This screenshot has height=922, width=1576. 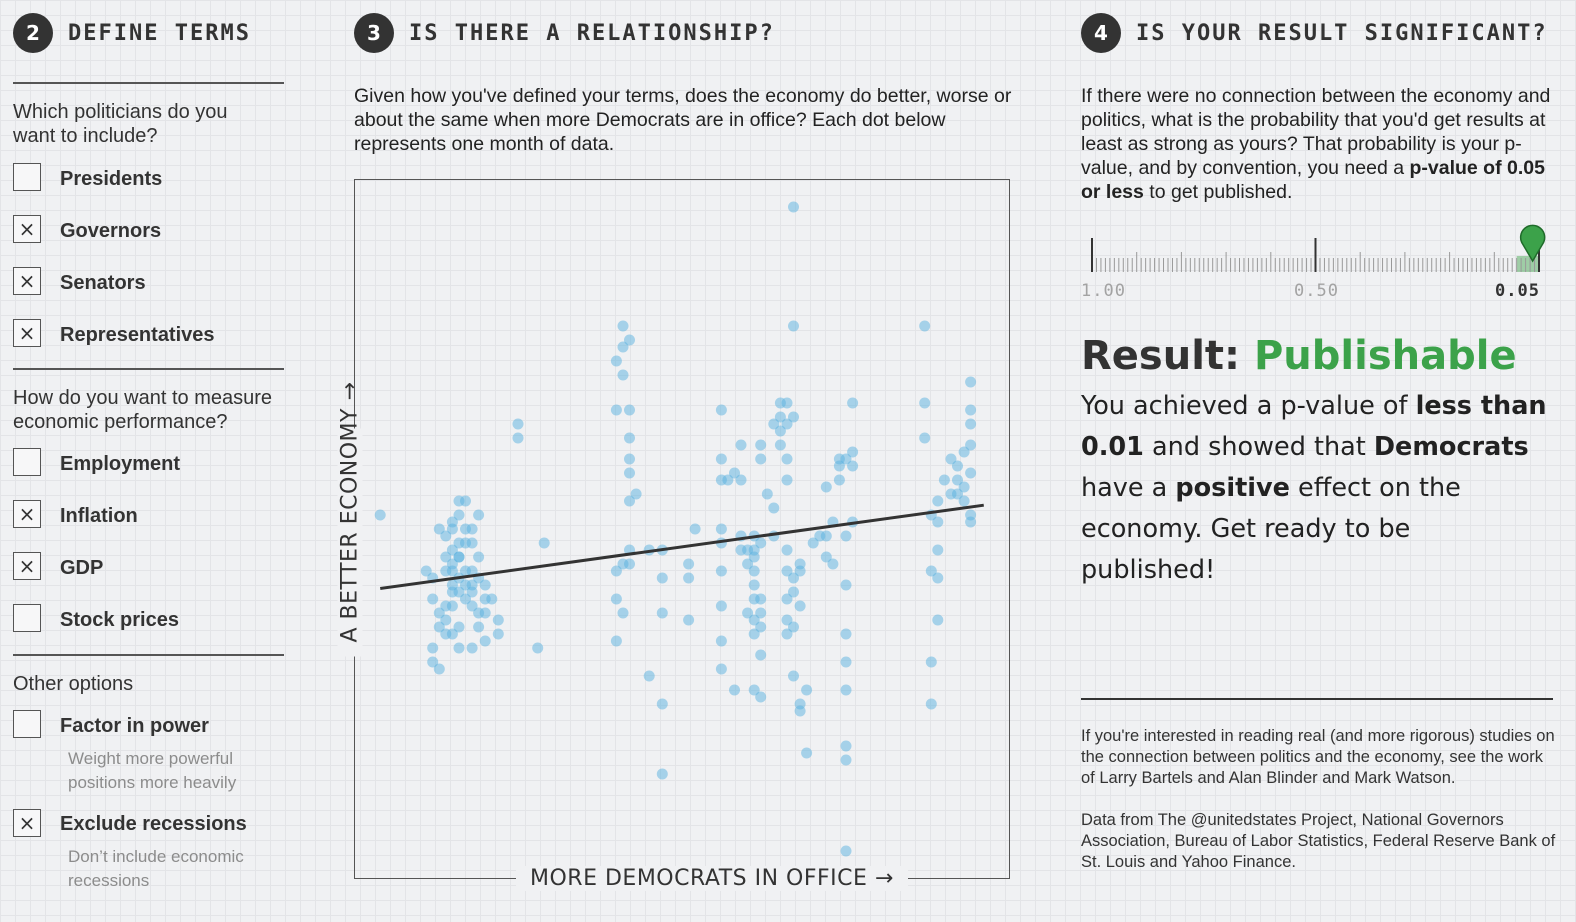 I want to click on p-value-slider, so click(x=1316, y=249).